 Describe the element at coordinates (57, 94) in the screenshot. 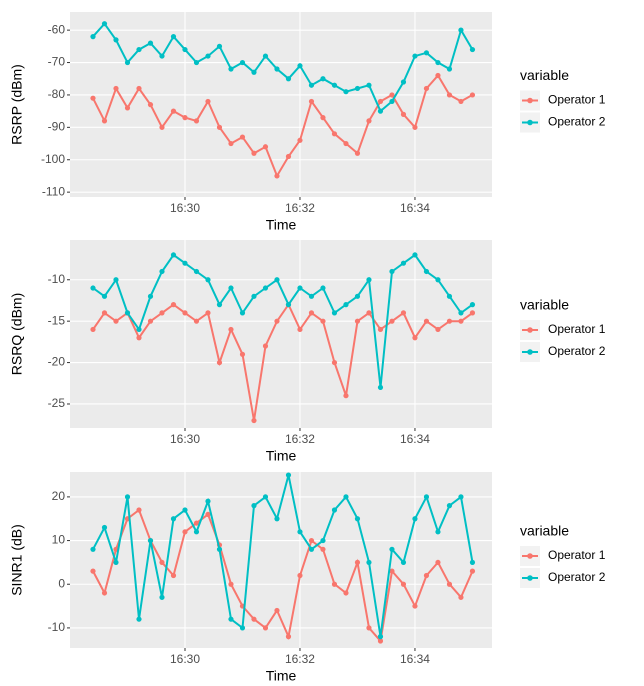

I see `y-tick-label: -80` at that location.